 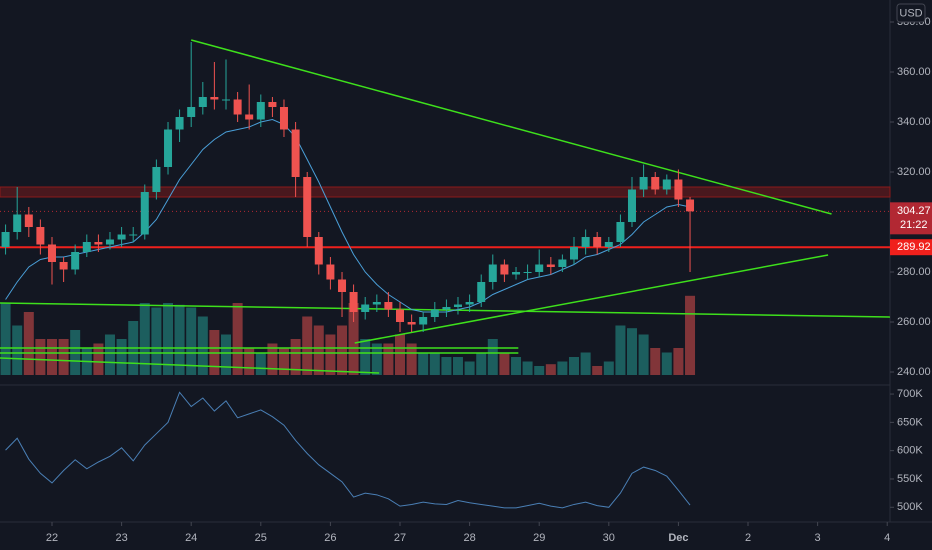 What do you see at coordinates (678, 538) in the screenshot?
I see `x-tick-label: Dec` at bounding box center [678, 538].